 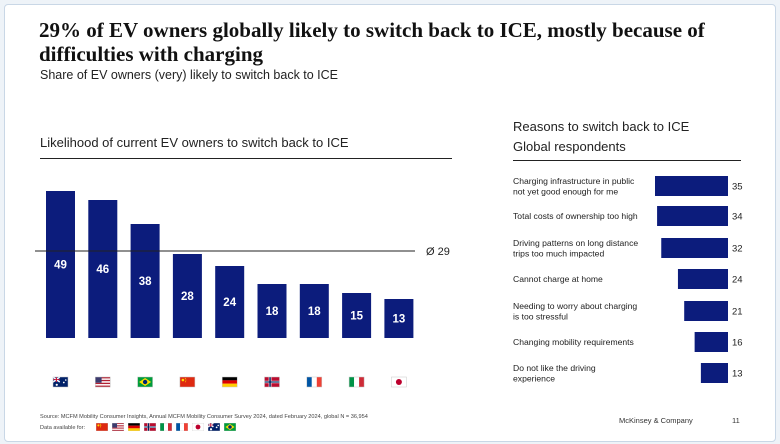 What do you see at coordinates (569, 146) in the screenshot?
I see `right-chart-subtitle: Global respondents` at bounding box center [569, 146].